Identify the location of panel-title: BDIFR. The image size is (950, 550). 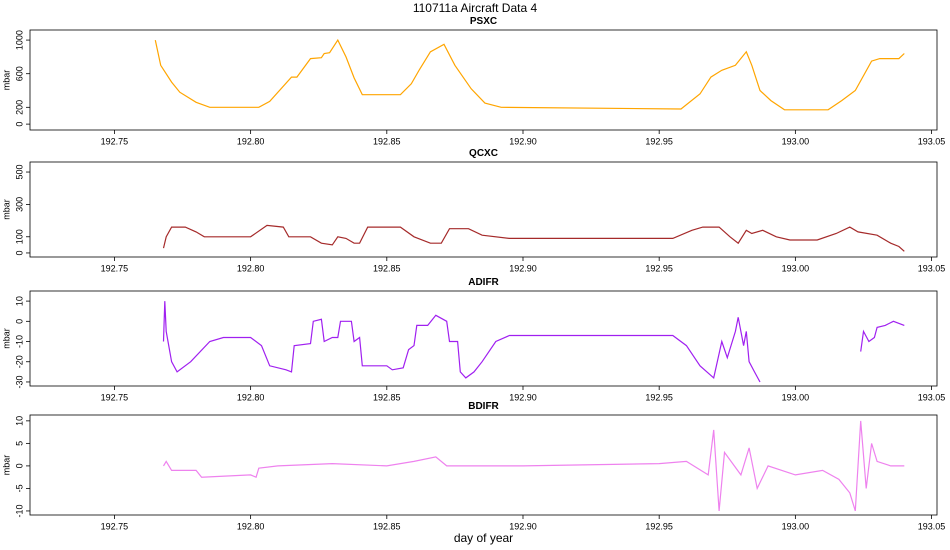
(483, 406).